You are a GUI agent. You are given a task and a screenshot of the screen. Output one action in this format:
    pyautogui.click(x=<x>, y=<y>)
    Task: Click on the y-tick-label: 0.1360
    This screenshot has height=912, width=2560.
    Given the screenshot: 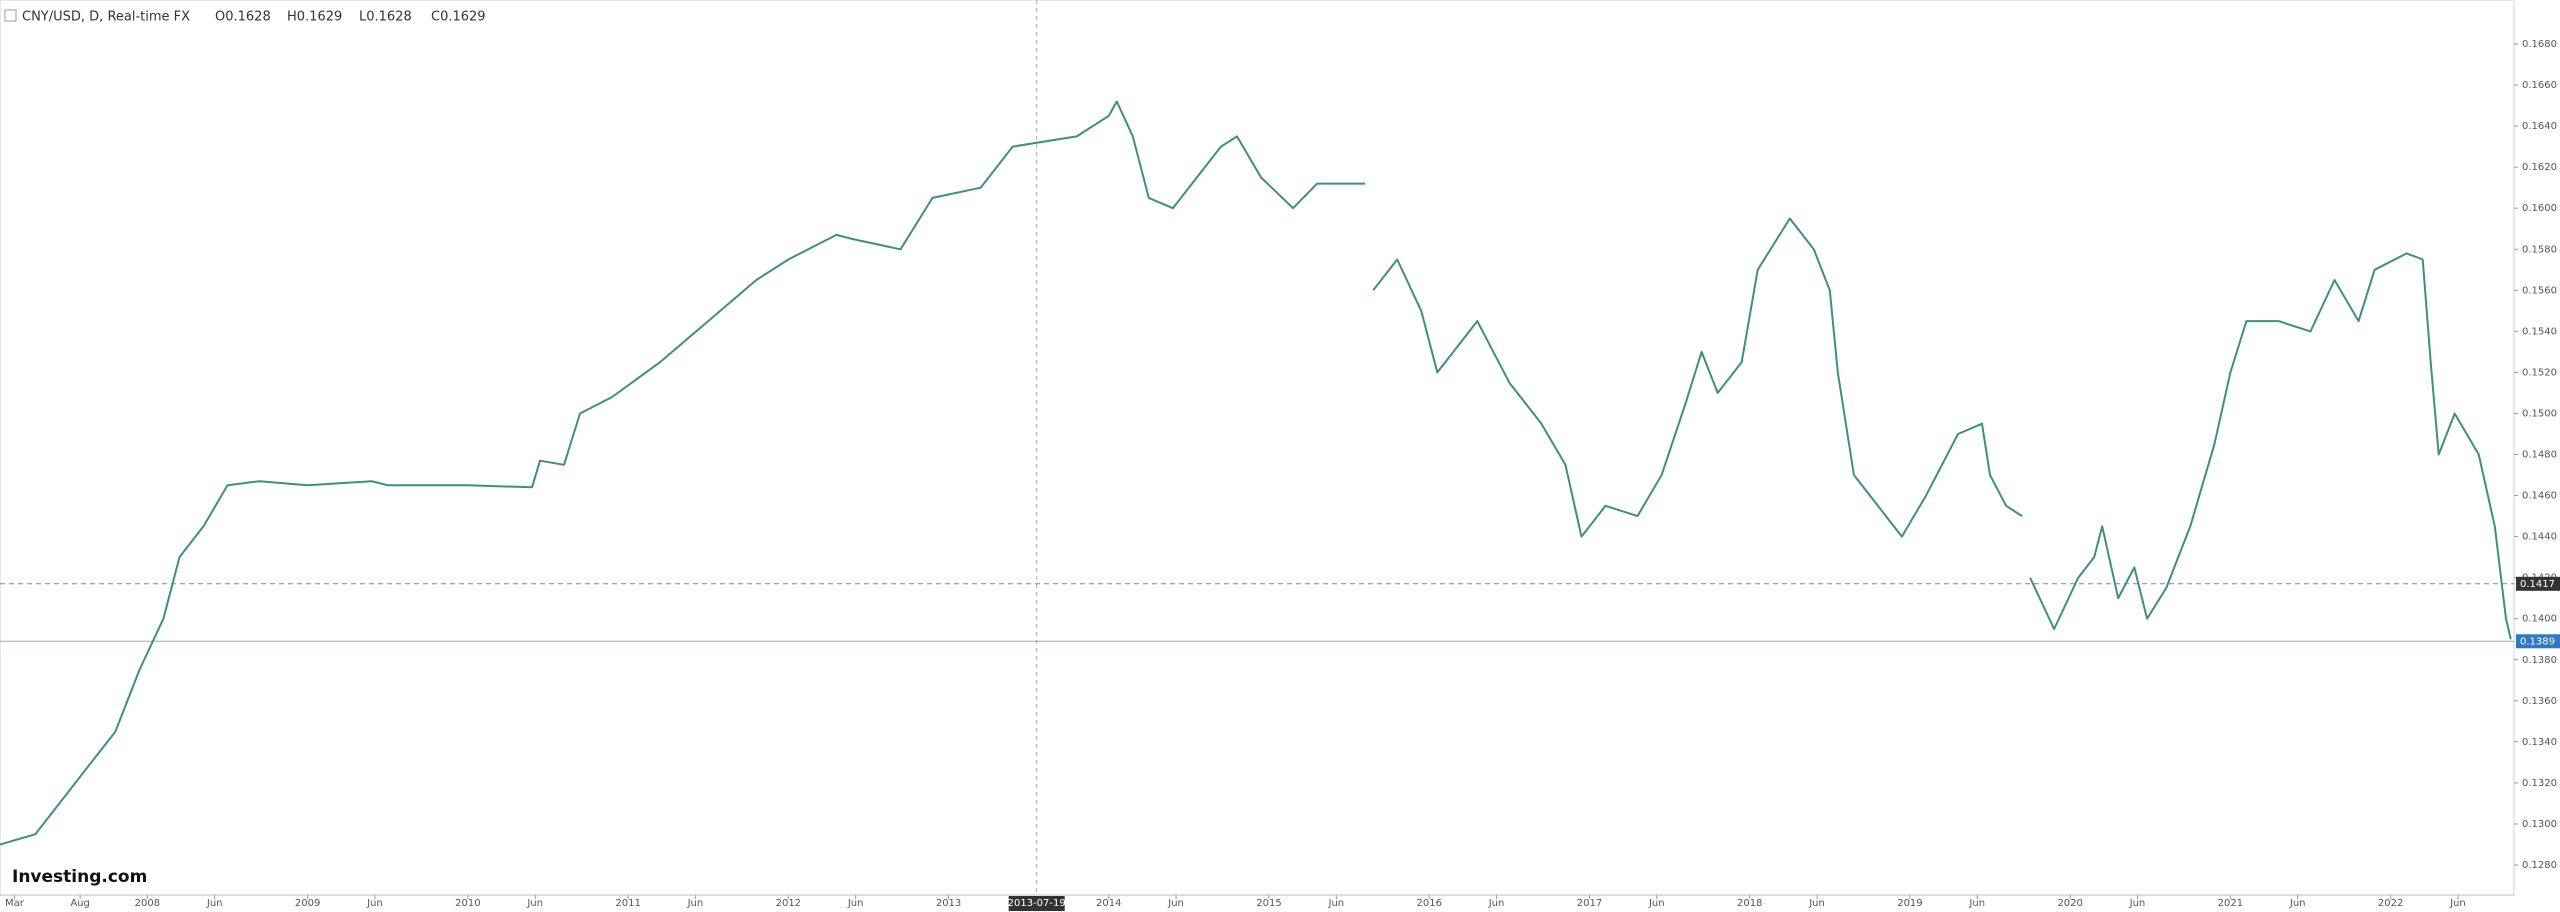 What is the action you would take?
    pyautogui.click(x=2539, y=701)
    